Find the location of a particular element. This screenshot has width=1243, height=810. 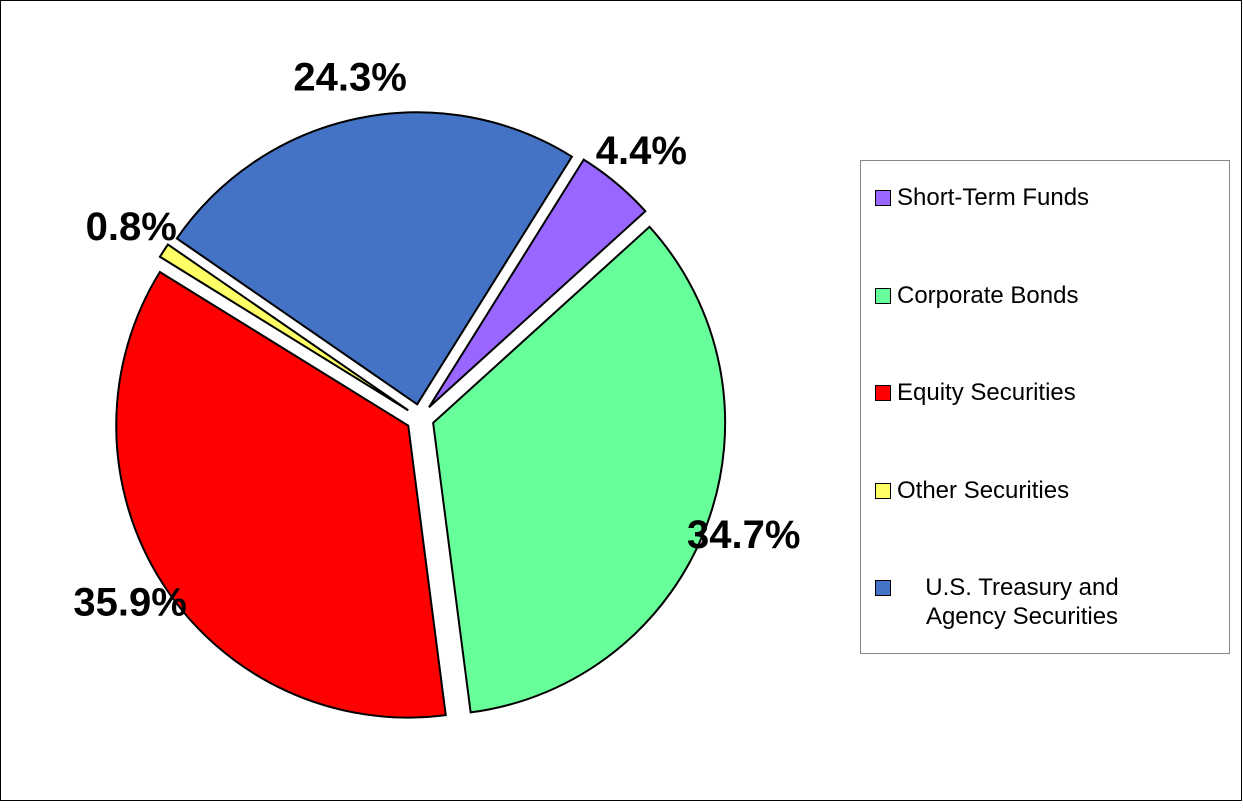

data-label: 34.7% is located at coordinates (743, 535).